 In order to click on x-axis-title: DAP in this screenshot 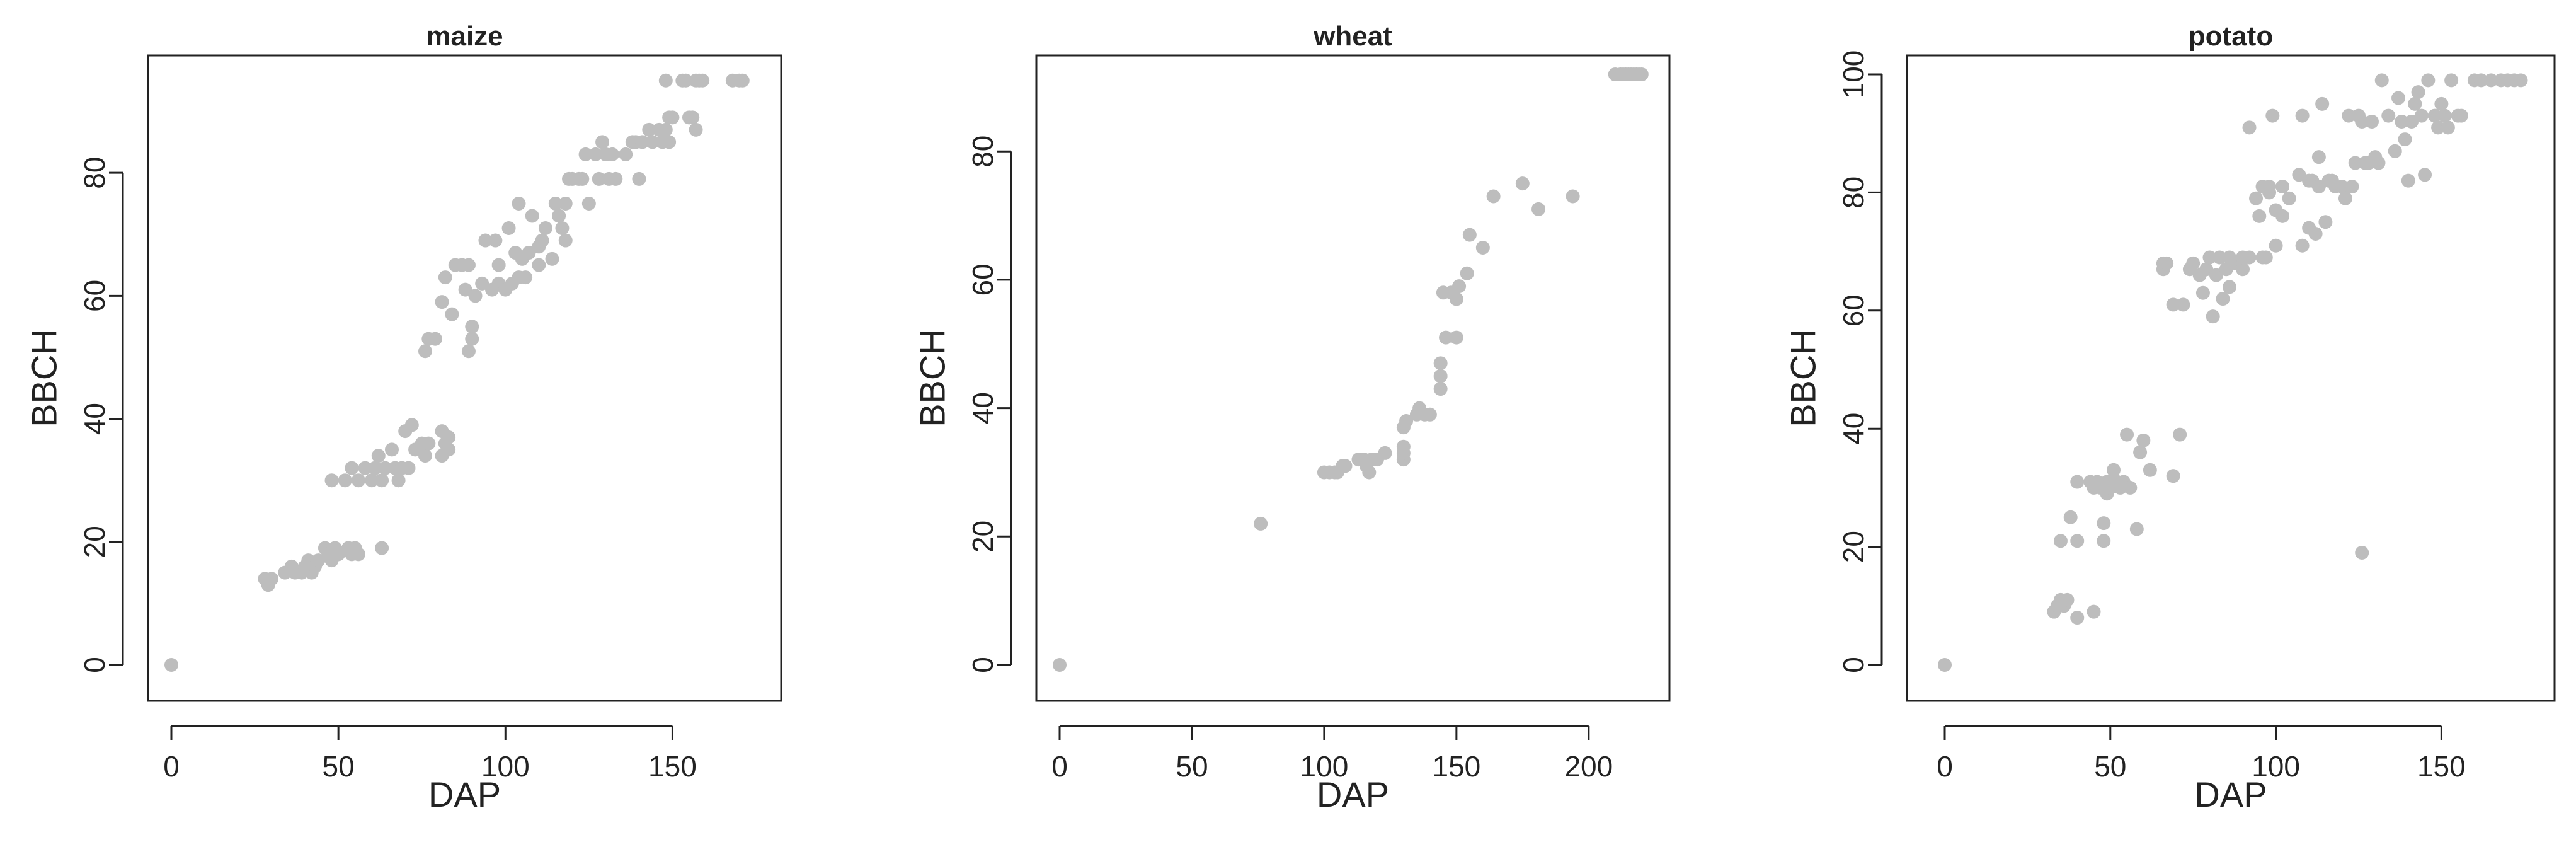, I will do `click(2230, 794)`.